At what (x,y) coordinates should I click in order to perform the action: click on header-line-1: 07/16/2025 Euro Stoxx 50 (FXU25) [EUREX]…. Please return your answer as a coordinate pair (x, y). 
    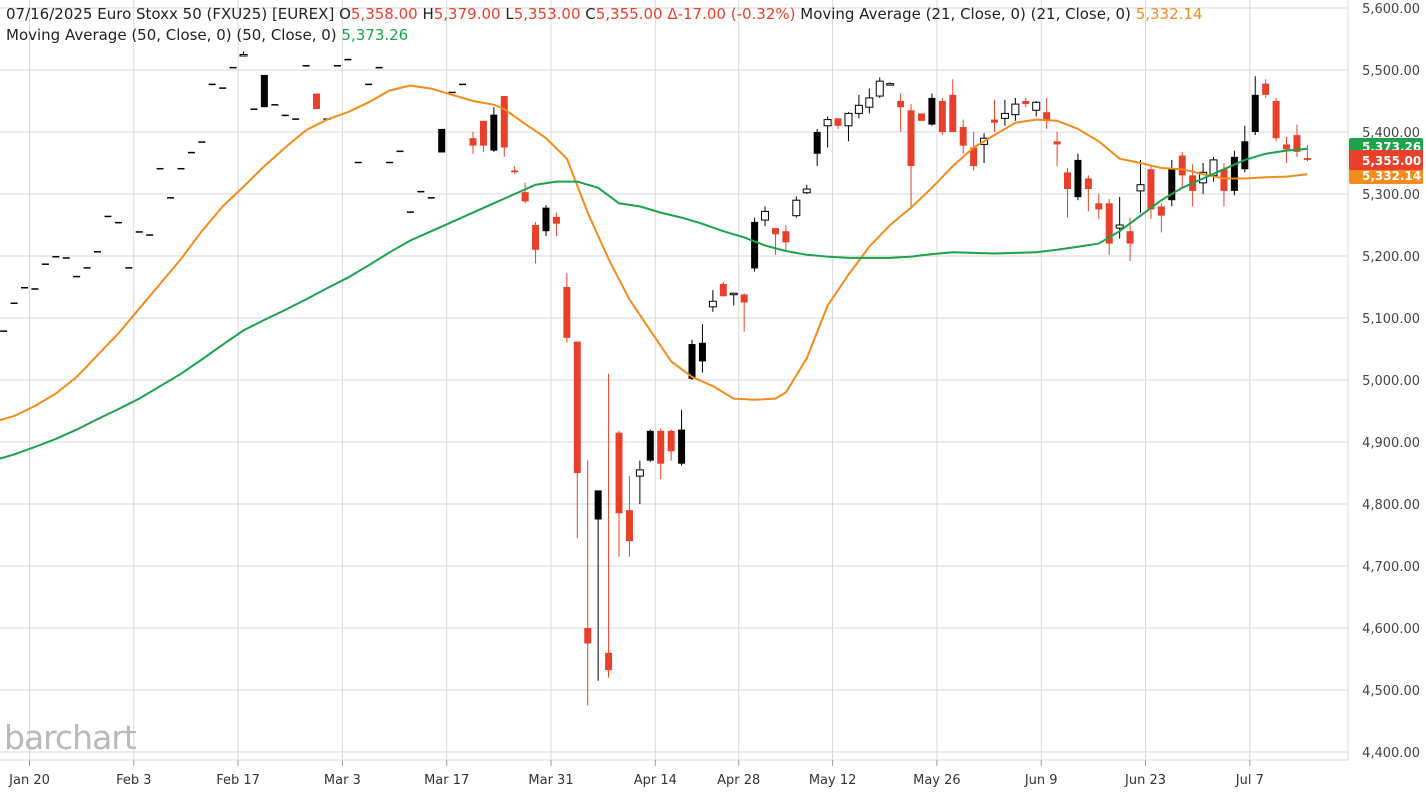
    Looking at the image, I should click on (604, 14).